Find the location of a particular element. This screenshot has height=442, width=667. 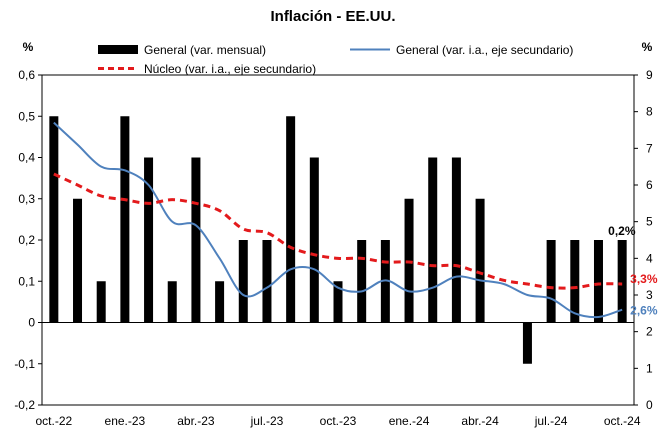

y-left-tick-label: -0,2 is located at coordinates (24, 405).